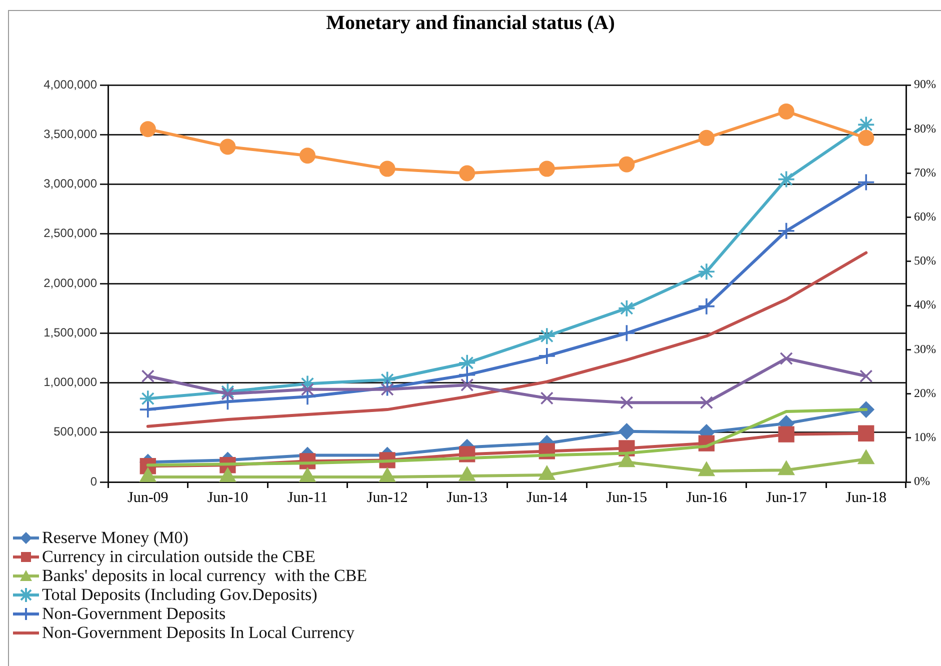  I want to click on x-tick-label: Jun-12, so click(387, 498).